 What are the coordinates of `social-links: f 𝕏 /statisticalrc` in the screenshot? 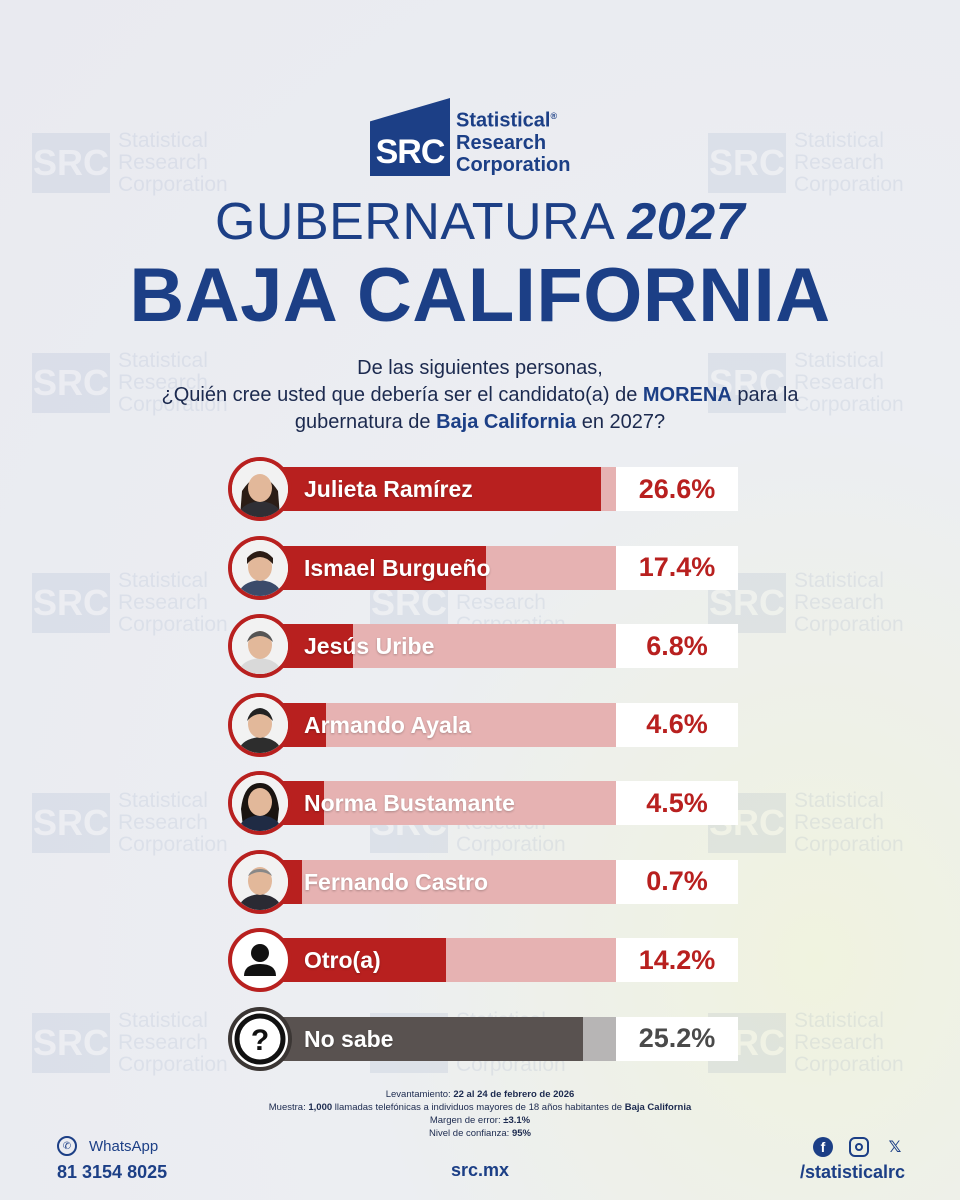 It's located at (852, 1159).